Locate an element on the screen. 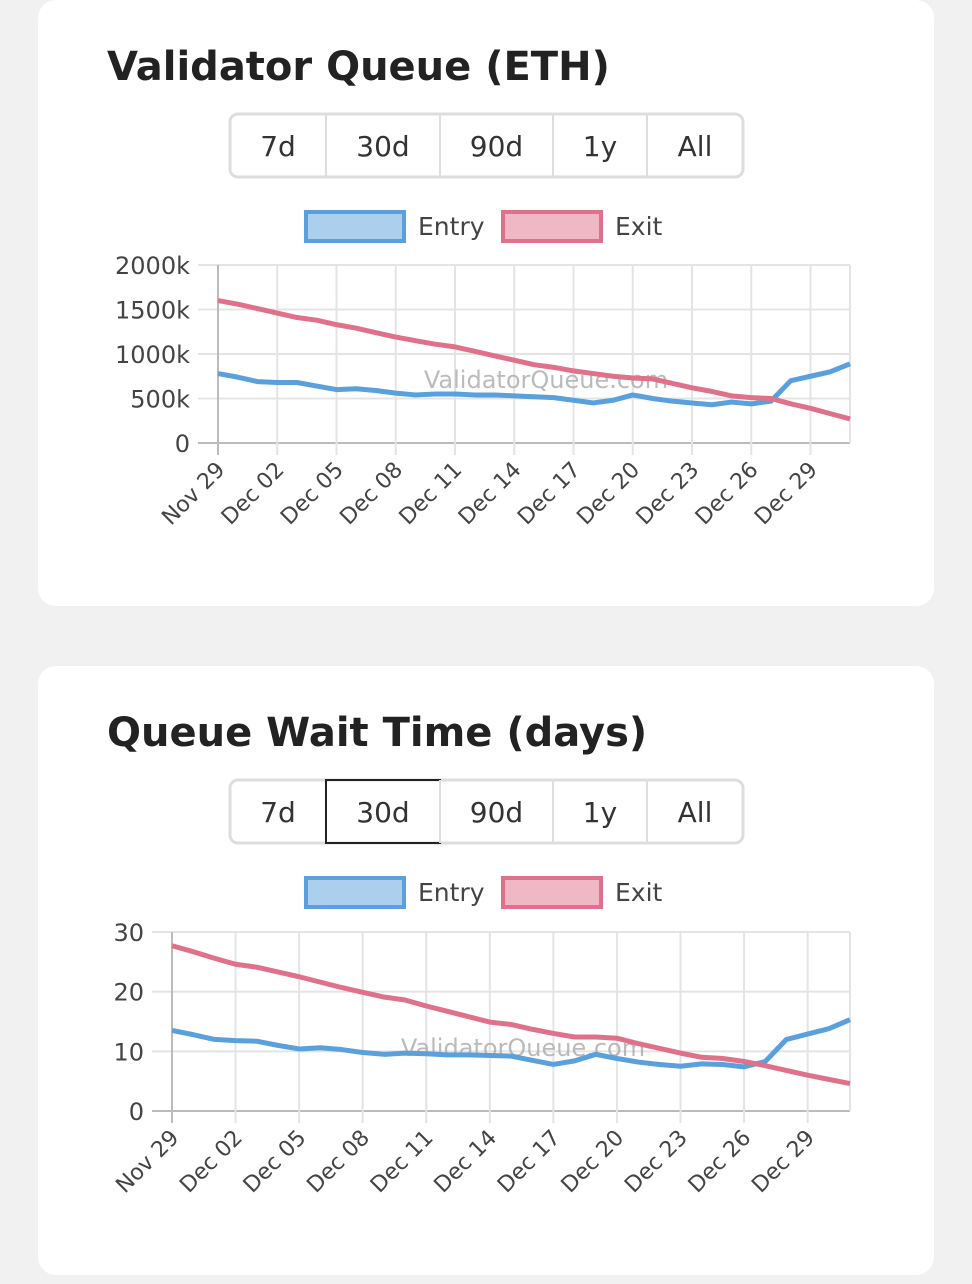 This screenshot has width=972, height=1284. y-tick-label: 500k is located at coordinates (160, 400).